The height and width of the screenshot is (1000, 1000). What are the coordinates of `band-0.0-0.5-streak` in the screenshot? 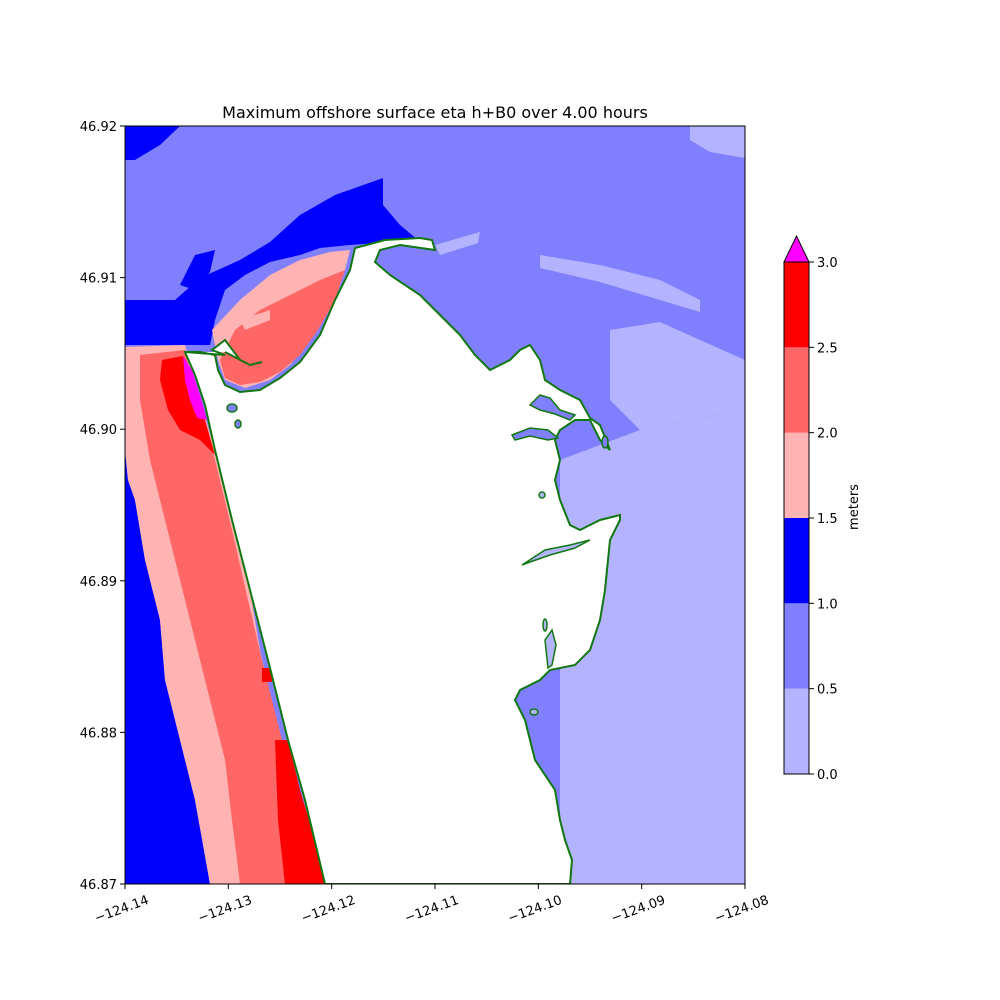 It's located at (620, 283).